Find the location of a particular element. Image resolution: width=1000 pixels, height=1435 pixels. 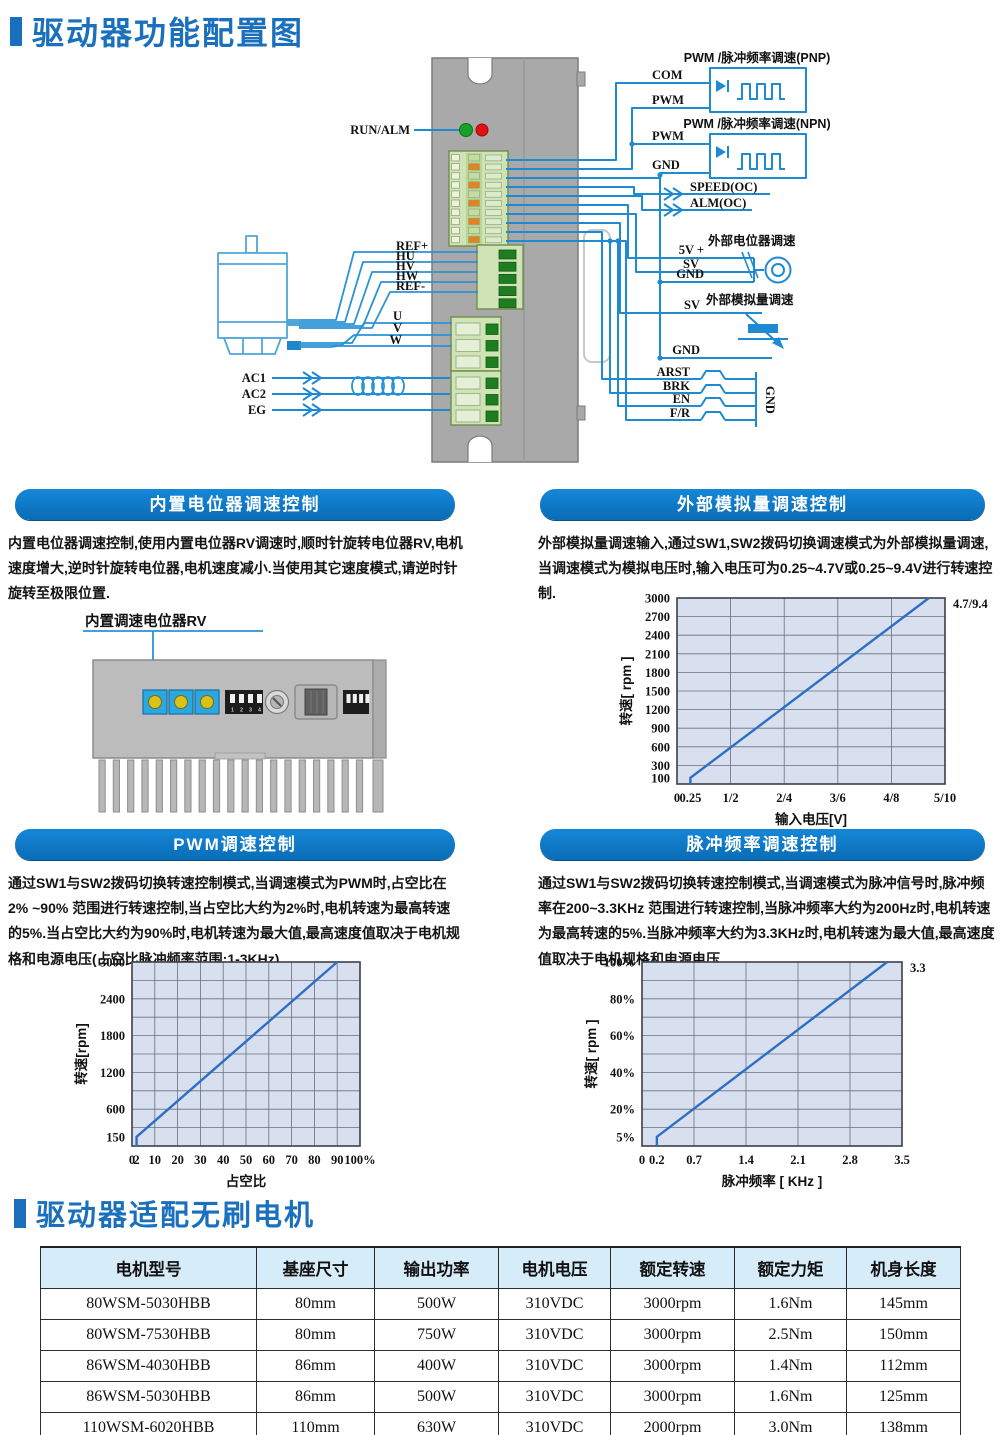

svg-text: 4/8 is located at coordinates (891, 798).